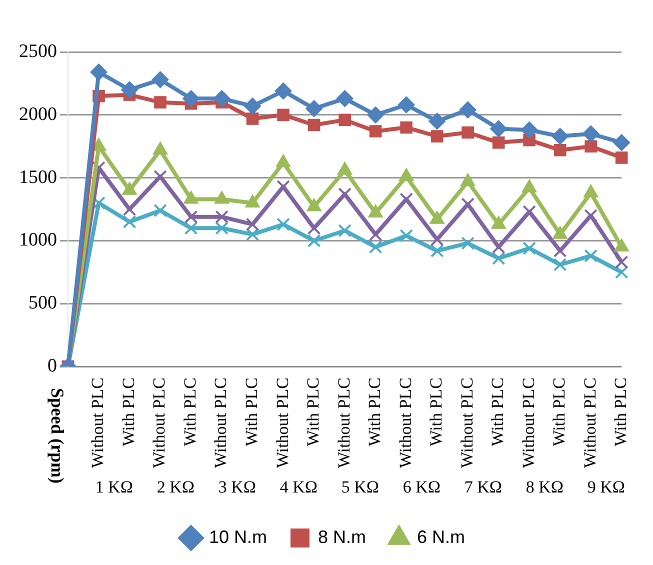  What do you see at coordinates (441, 536) in the screenshot?
I see `legend-label: 6 N.m` at bounding box center [441, 536].